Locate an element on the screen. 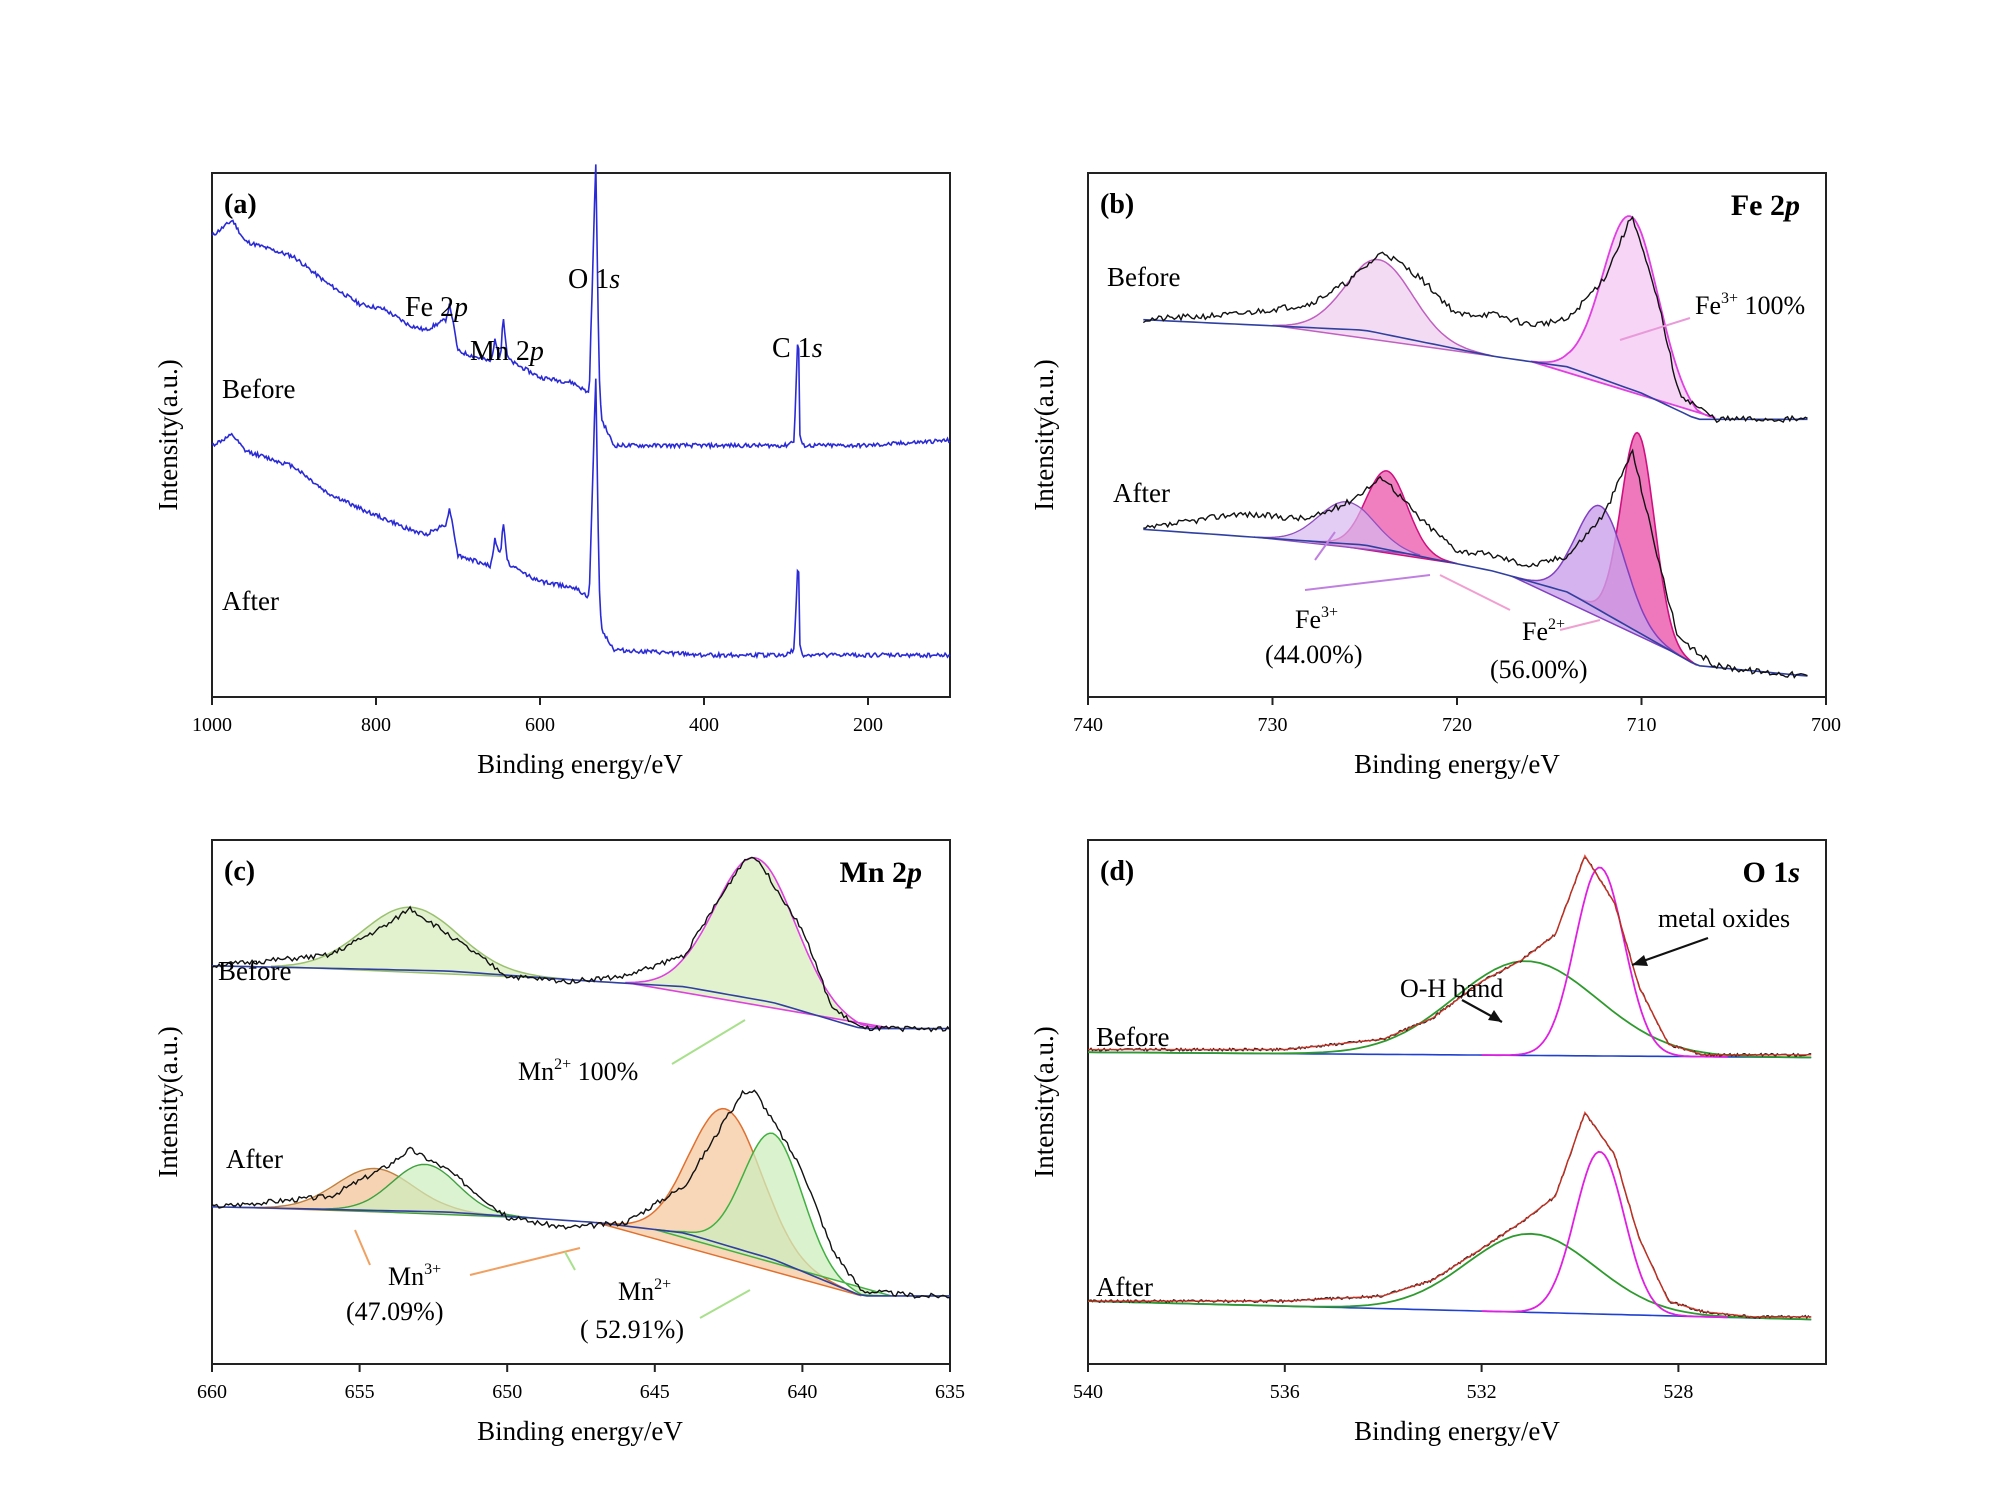  panel-d-frame is located at coordinates (1457, 1102).